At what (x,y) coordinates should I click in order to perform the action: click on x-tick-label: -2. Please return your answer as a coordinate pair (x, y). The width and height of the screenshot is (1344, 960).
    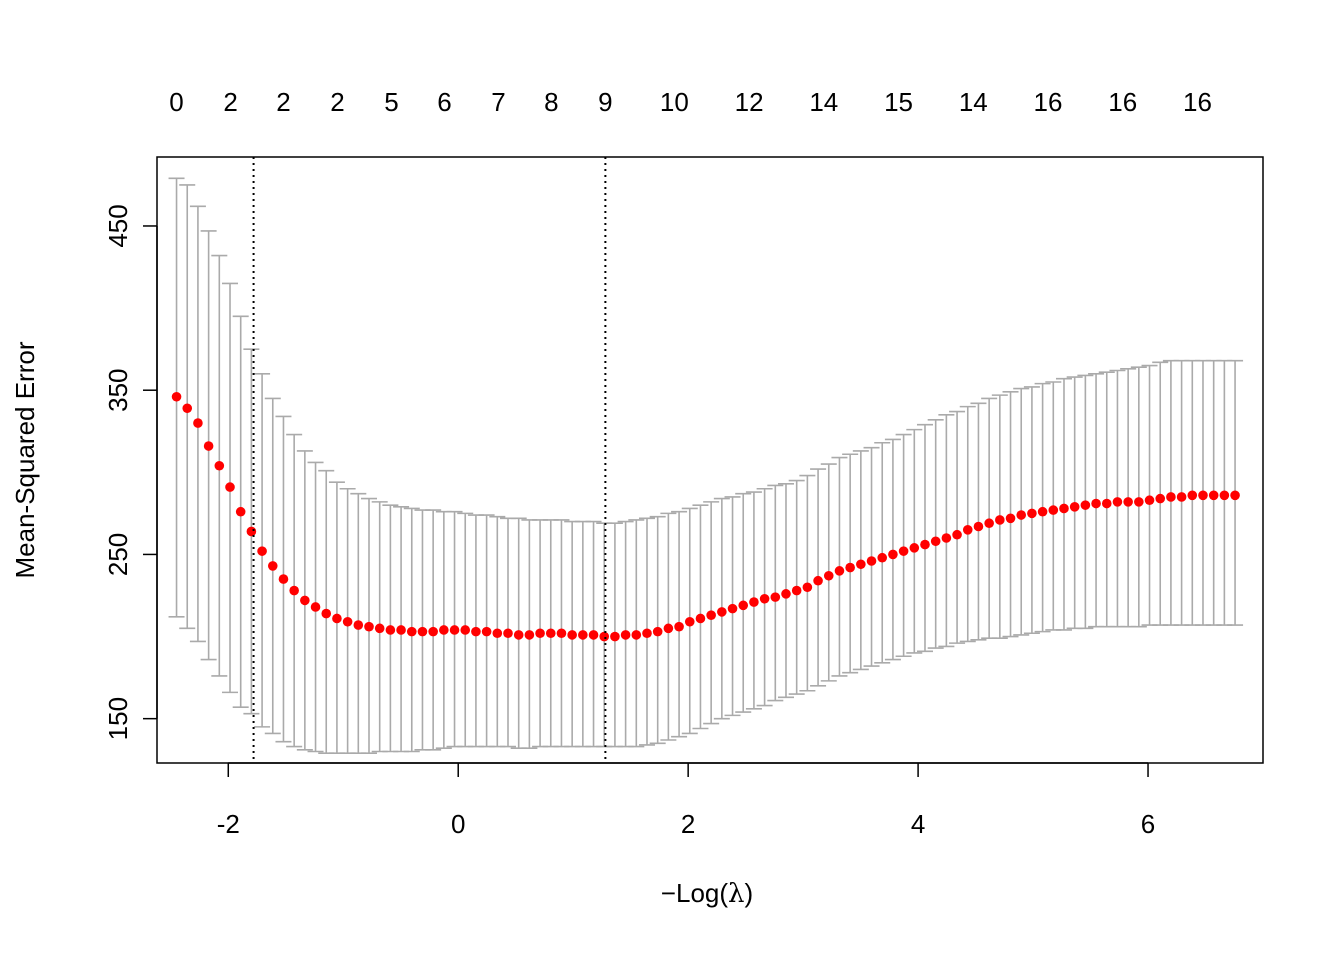
    Looking at the image, I should click on (228, 824).